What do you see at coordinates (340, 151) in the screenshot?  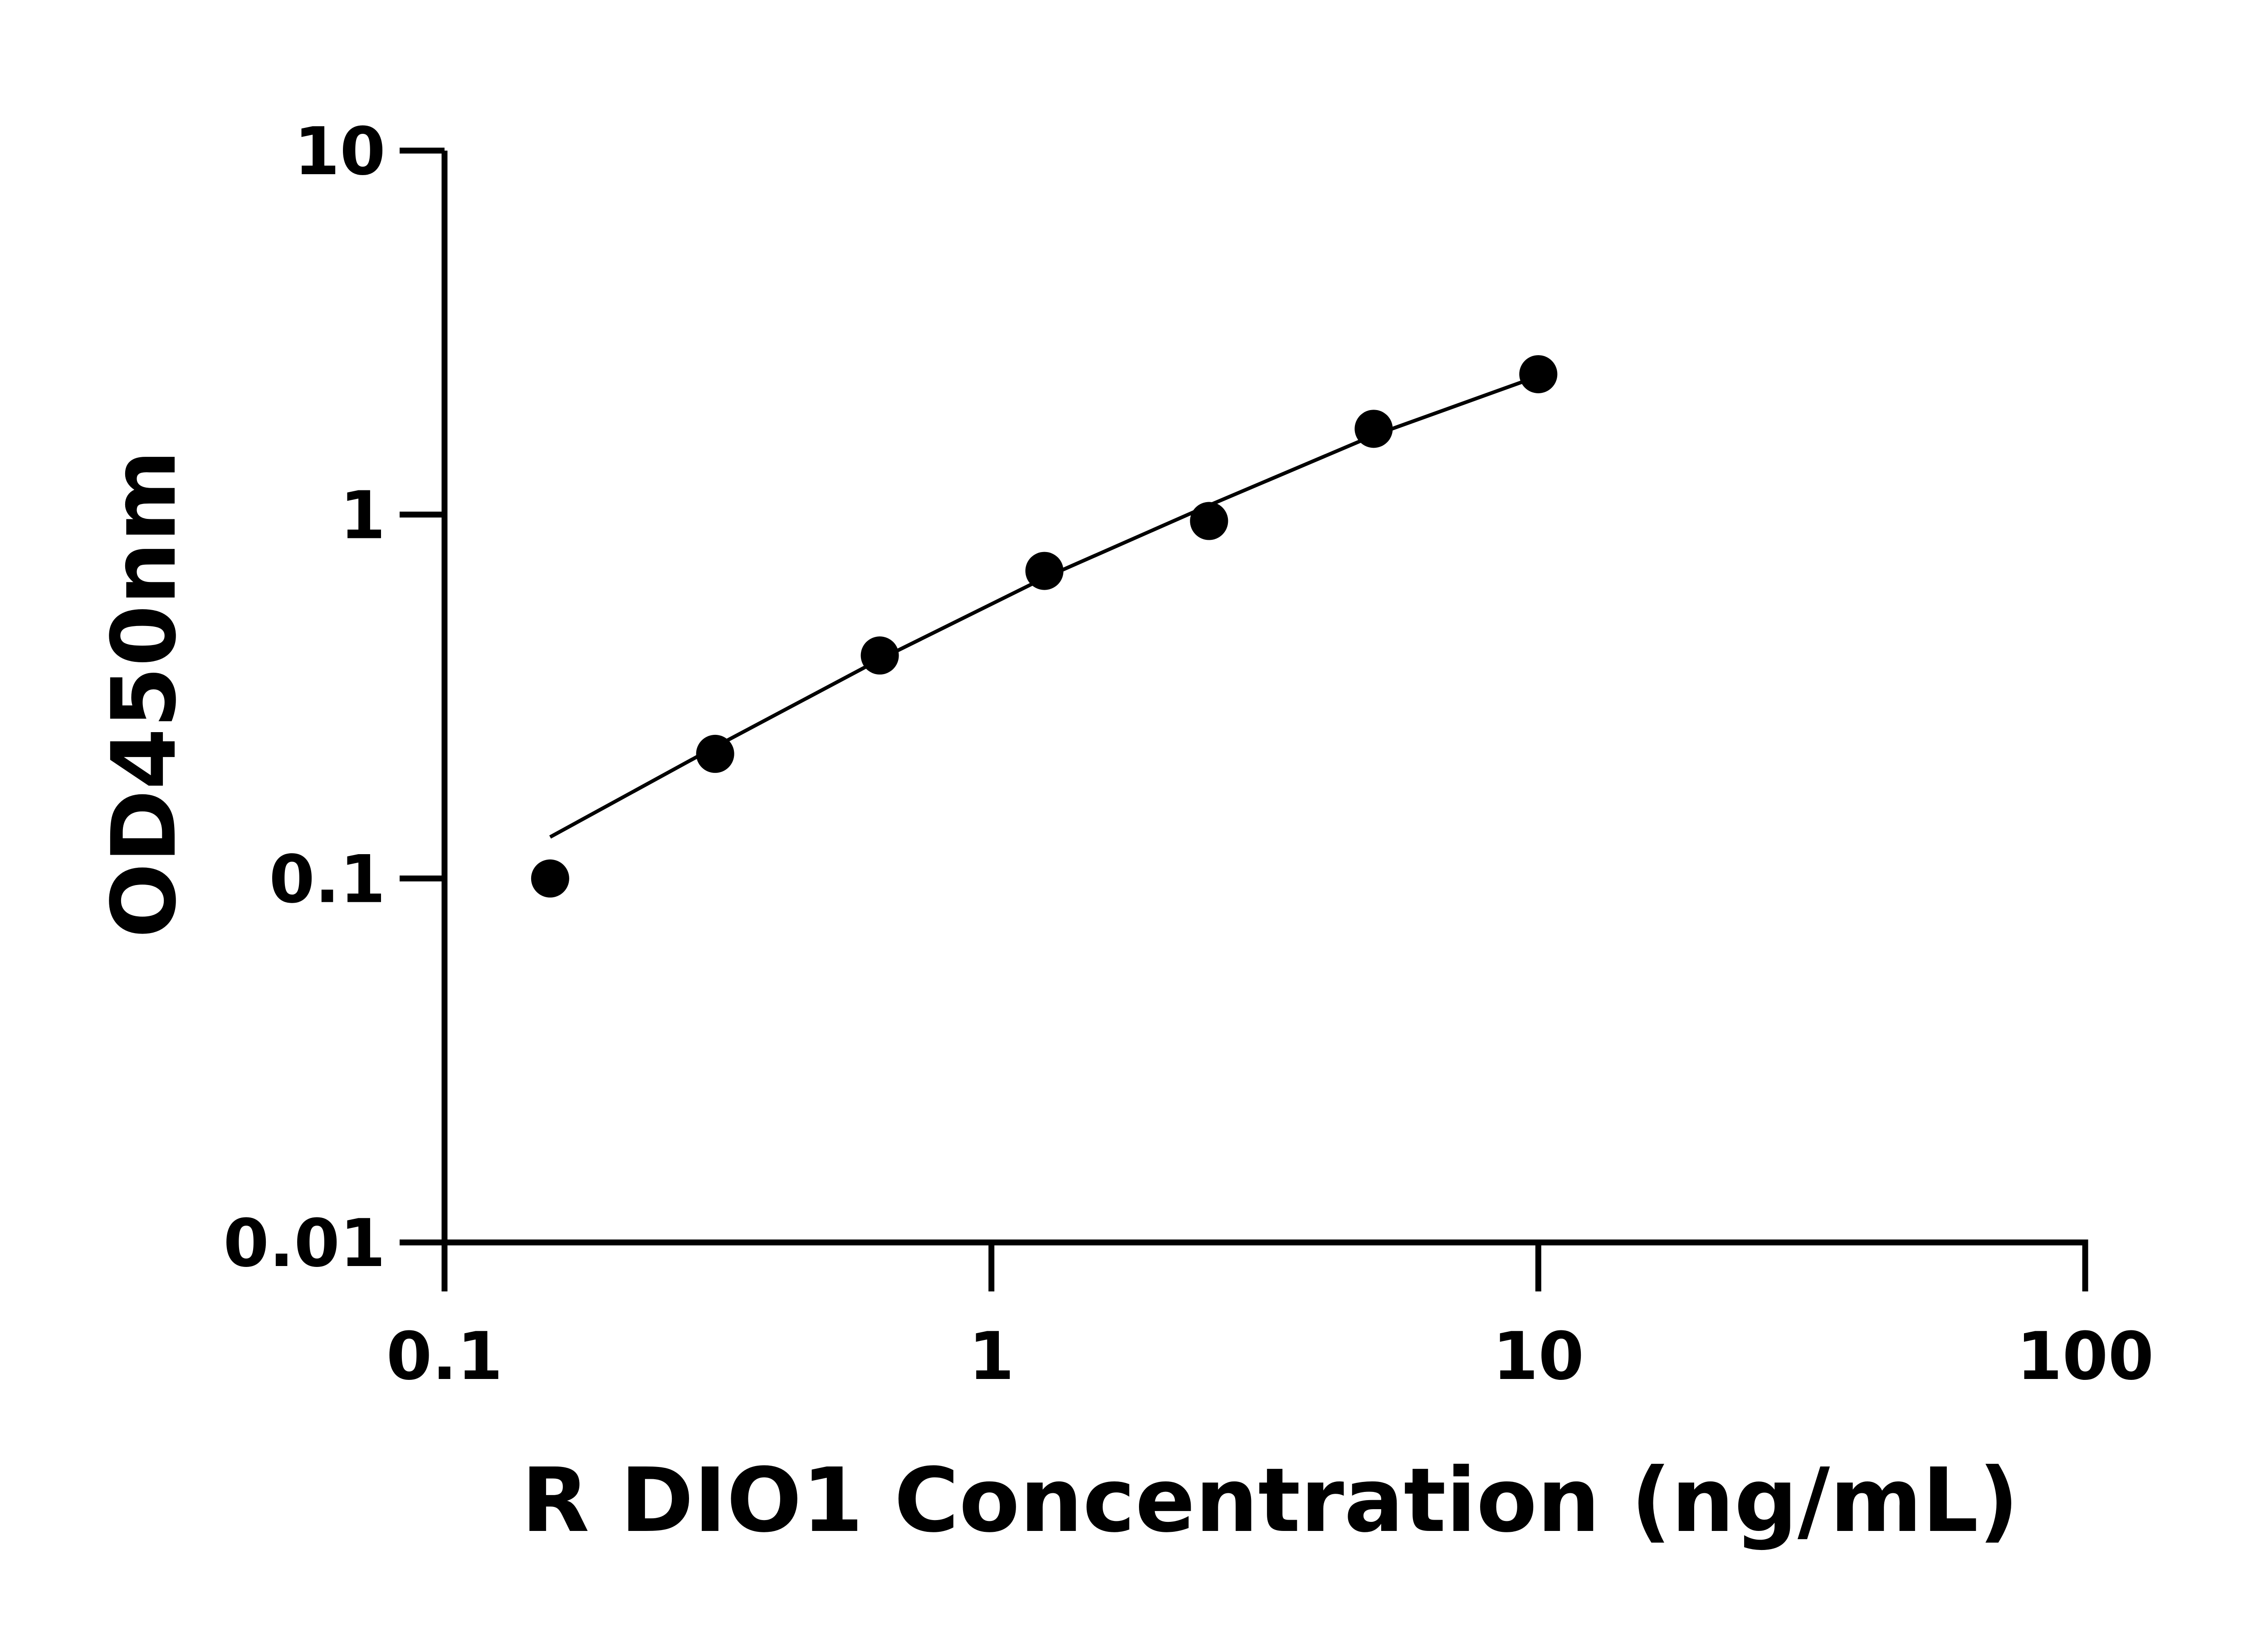 I see `y-tick-label: 10` at bounding box center [340, 151].